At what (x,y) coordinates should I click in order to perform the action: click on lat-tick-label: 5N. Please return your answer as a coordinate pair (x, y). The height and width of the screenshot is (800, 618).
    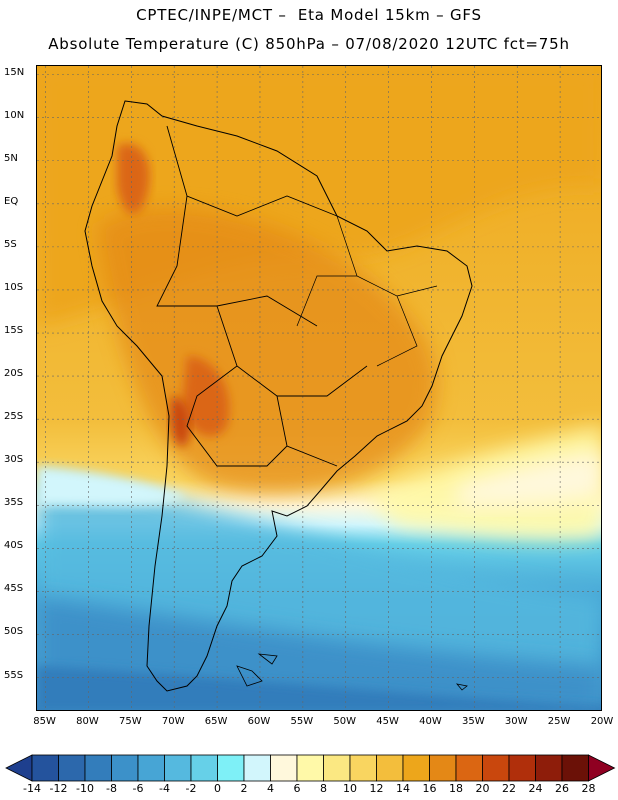
    Looking at the image, I should click on (11, 158).